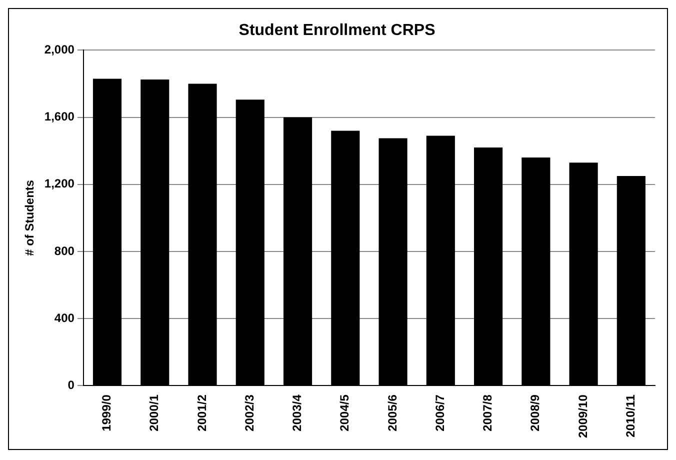  What do you see at coordinates (154, 413) in the screenshot?
I see `x-tick-label: 2000/1` at bounding box center [154, 413].